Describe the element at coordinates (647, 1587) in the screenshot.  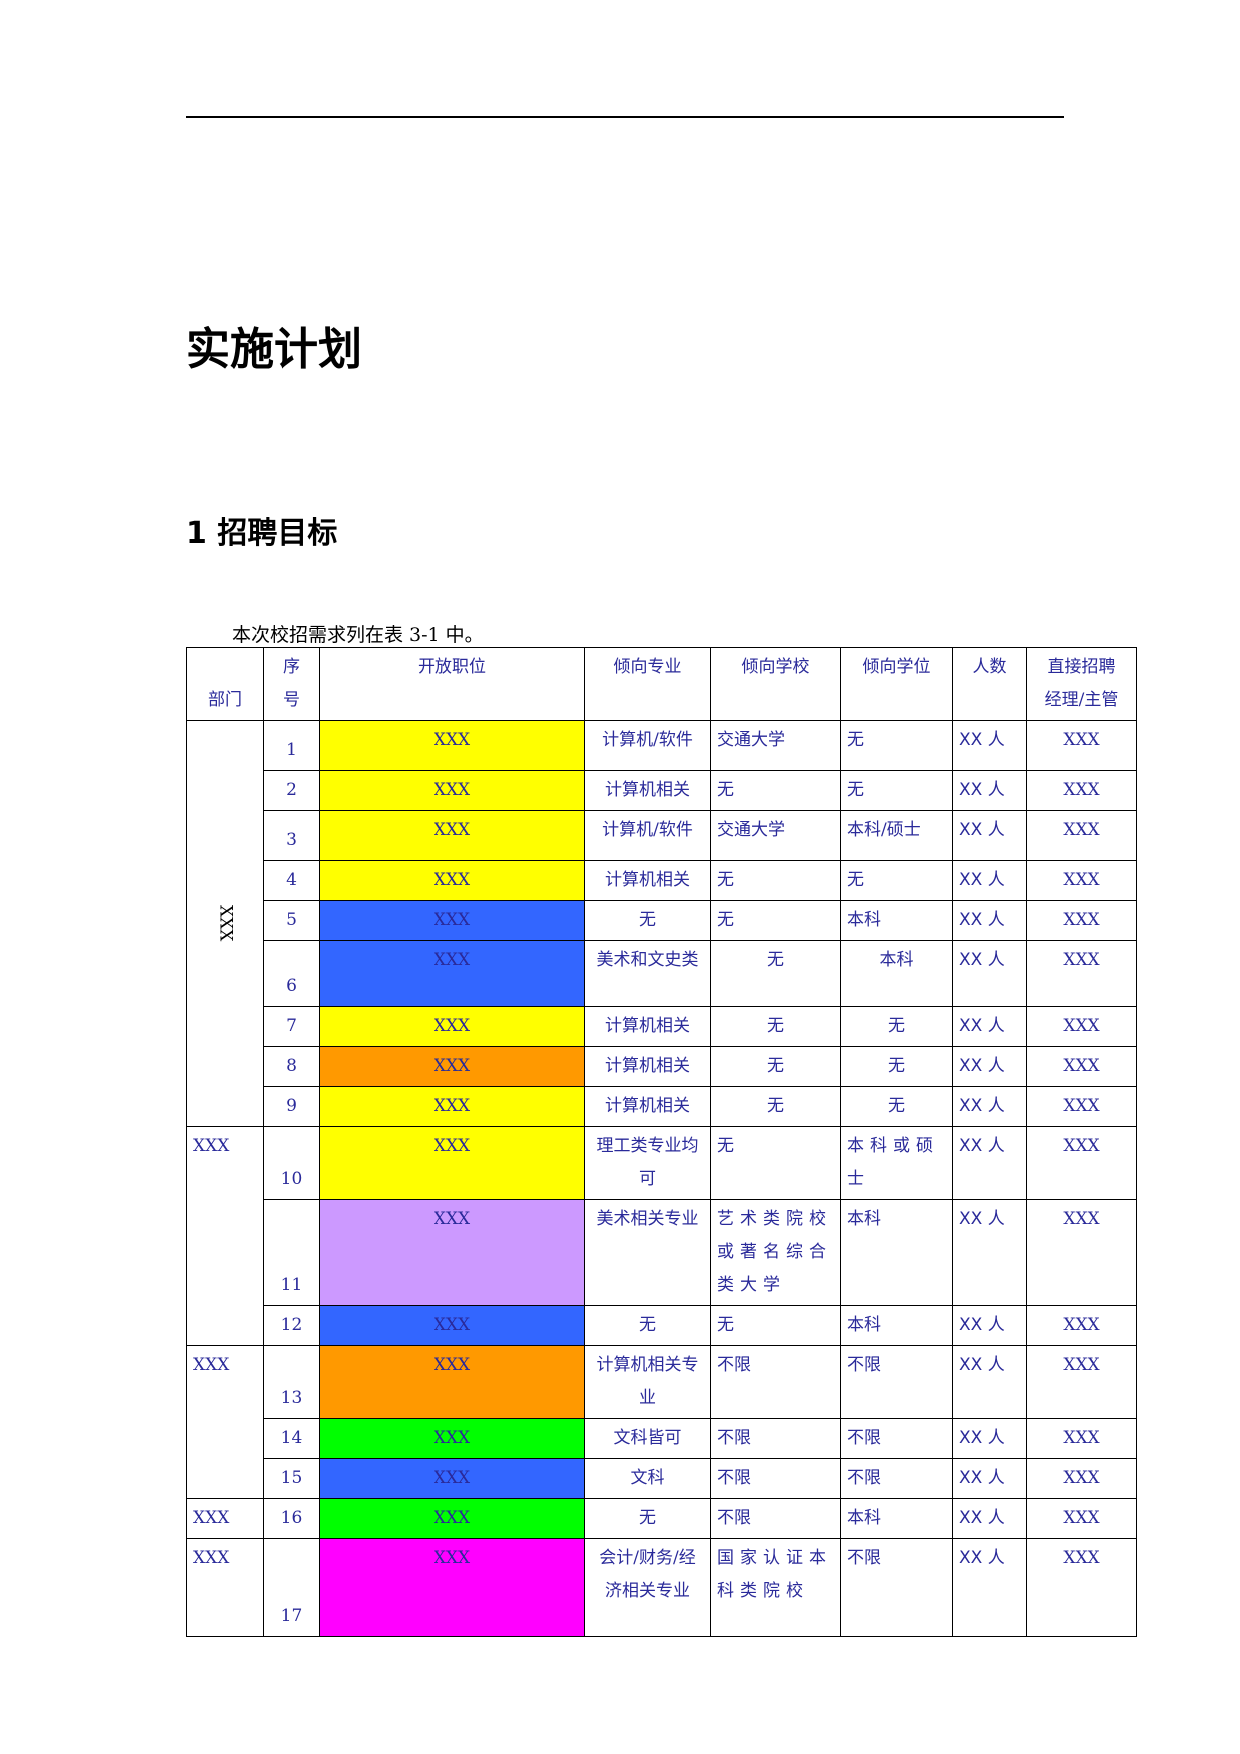
I see `major-cell: 会计/财务/经济相关专业` at that location.